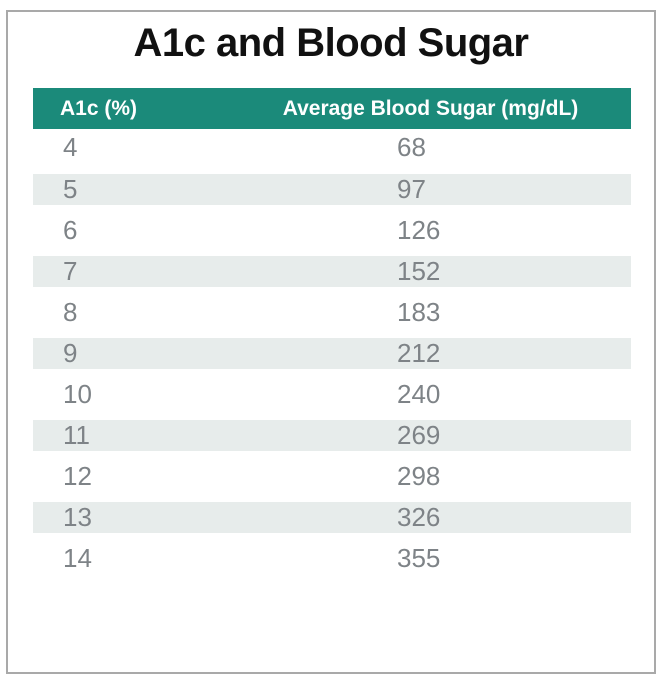 Image resolution: width=663 pixels, height=689 pixels. What do you see at coordinates (131, 520) in the screenshot?
I see `a1c-value-cell: 13` at bounding box center [131, 520].